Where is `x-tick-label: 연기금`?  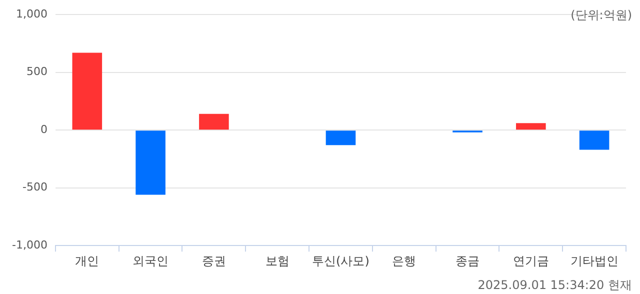
x-tick-label: 연기금 is located at coordinates (530, 261).